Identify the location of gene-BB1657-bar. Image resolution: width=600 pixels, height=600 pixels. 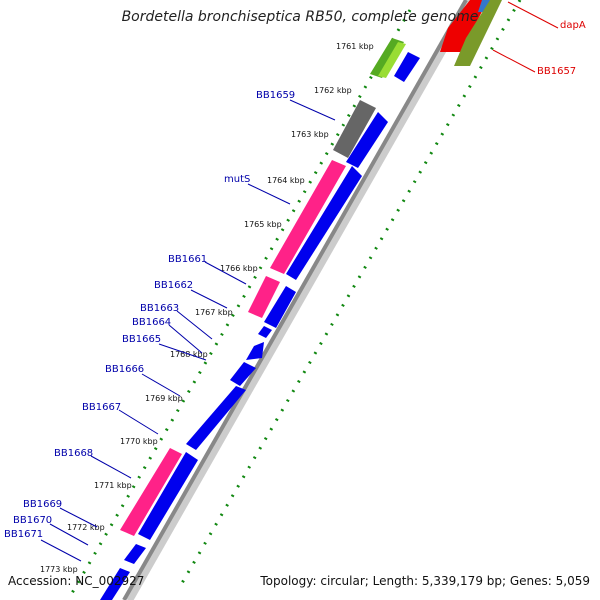
(478, 33).